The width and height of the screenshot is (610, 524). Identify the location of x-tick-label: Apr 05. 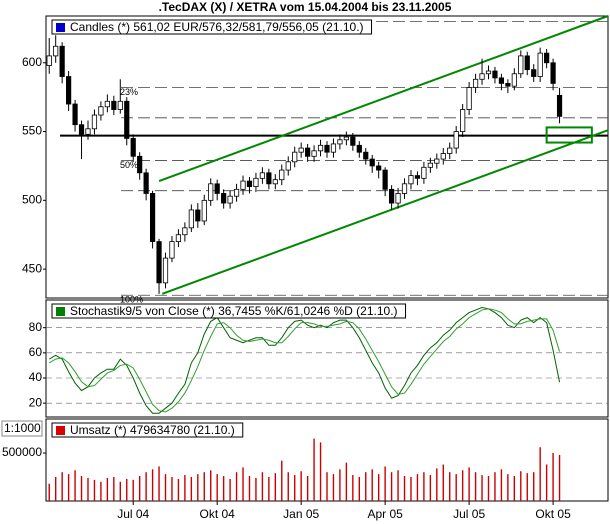
(385, 514).